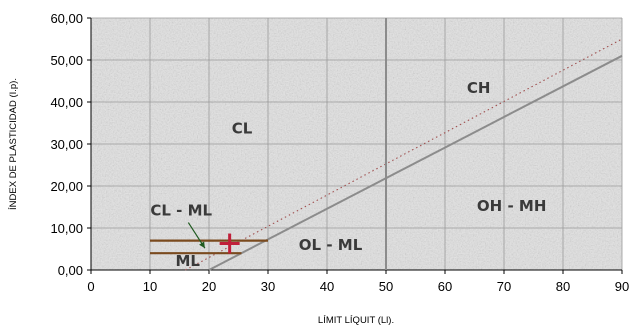  Describe the element at coordinates (209, 286) in the screenshot. I see `x-tick-label: 20` at that location.